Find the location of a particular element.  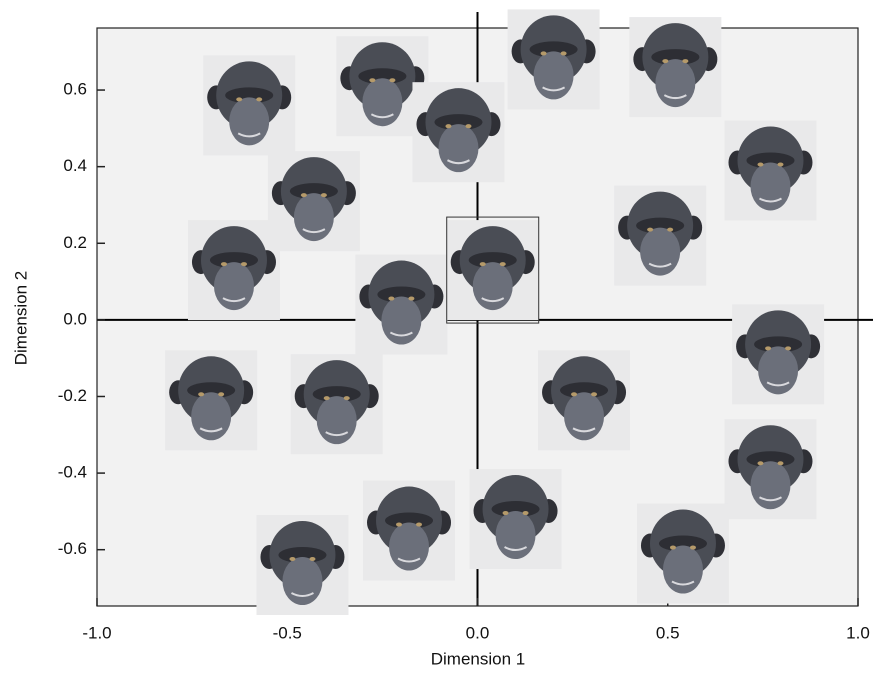

y-tick-label: -0.4 is located at coordinates (72, 472).